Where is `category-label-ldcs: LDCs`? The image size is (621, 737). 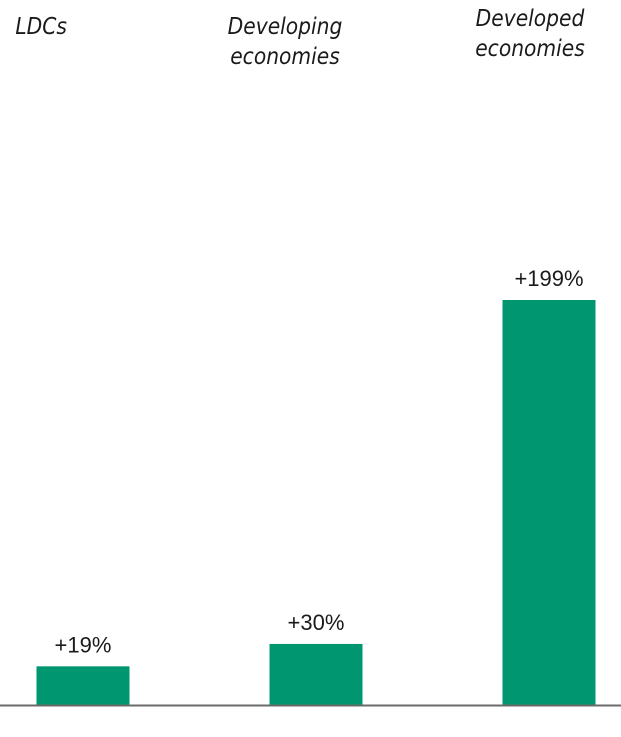
category-label-ldcs: LDCs is located at coordinates (41, 27).